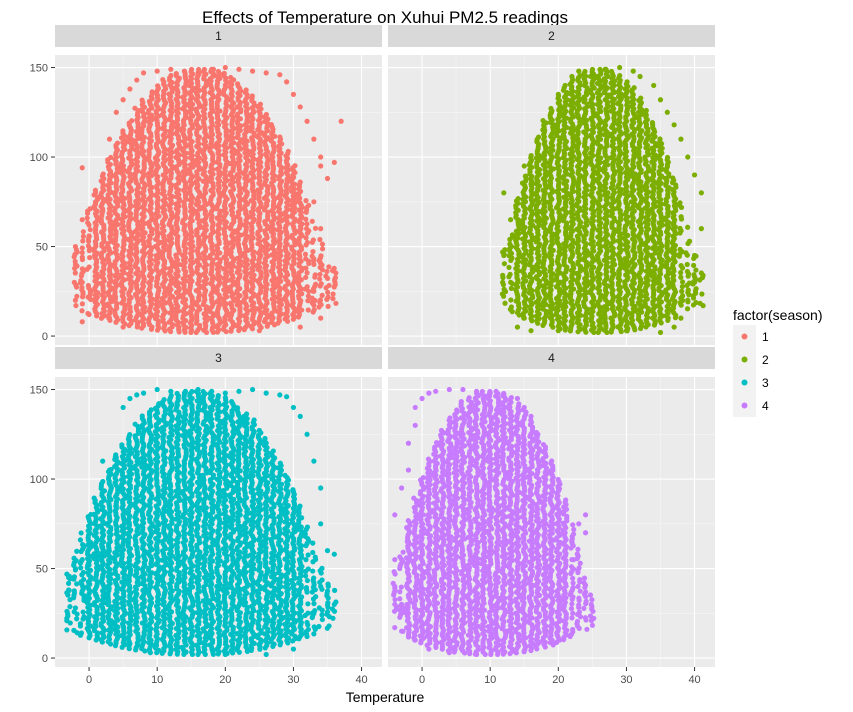  I want to click on facet-strip-label: 1, so click(218, 36).